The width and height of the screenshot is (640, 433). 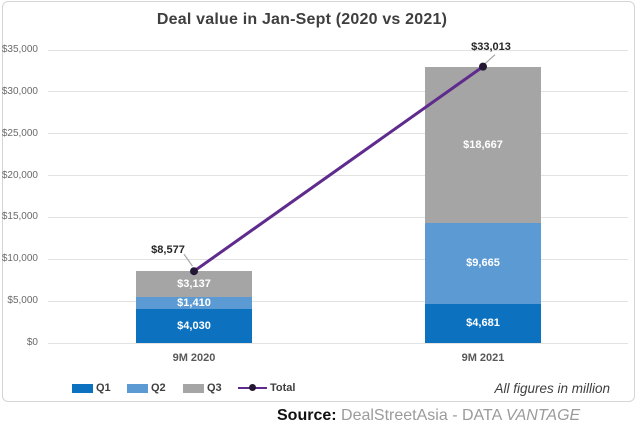 I want to click on legend-swatch-q2, so click(x=137, y=388).